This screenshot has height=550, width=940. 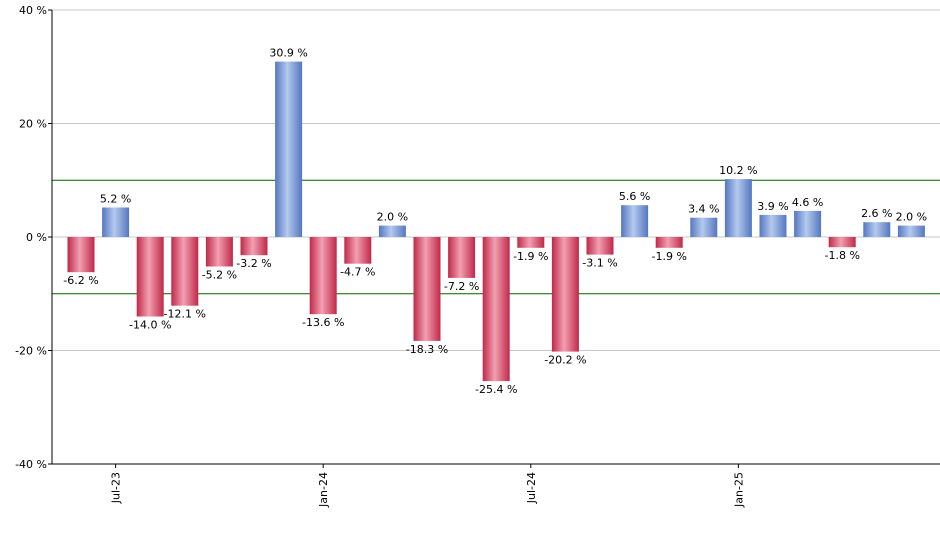 What do you see at coordinates (599, 263) in the screenshot?
I see `data-label: -3.1 %` at bounding box center [599, 263].